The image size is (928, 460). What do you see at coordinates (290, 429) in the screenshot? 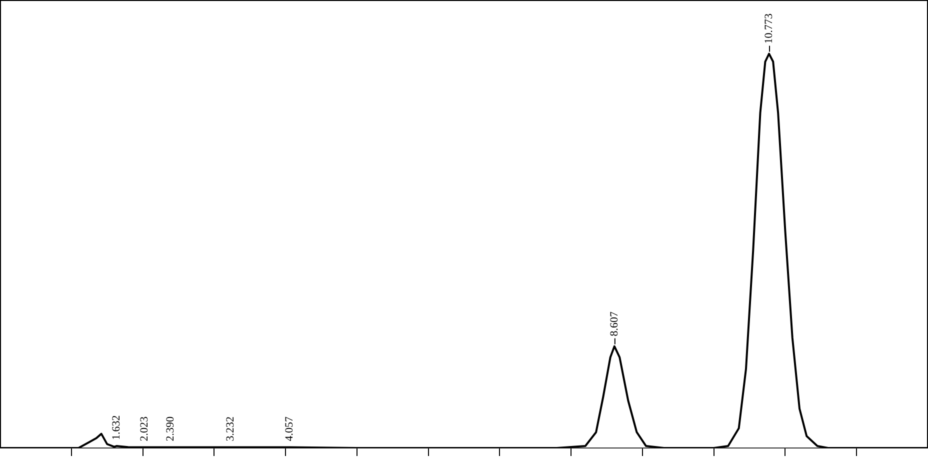
I see `x-tick-label: 4.057` at bounding box center [290, 429].